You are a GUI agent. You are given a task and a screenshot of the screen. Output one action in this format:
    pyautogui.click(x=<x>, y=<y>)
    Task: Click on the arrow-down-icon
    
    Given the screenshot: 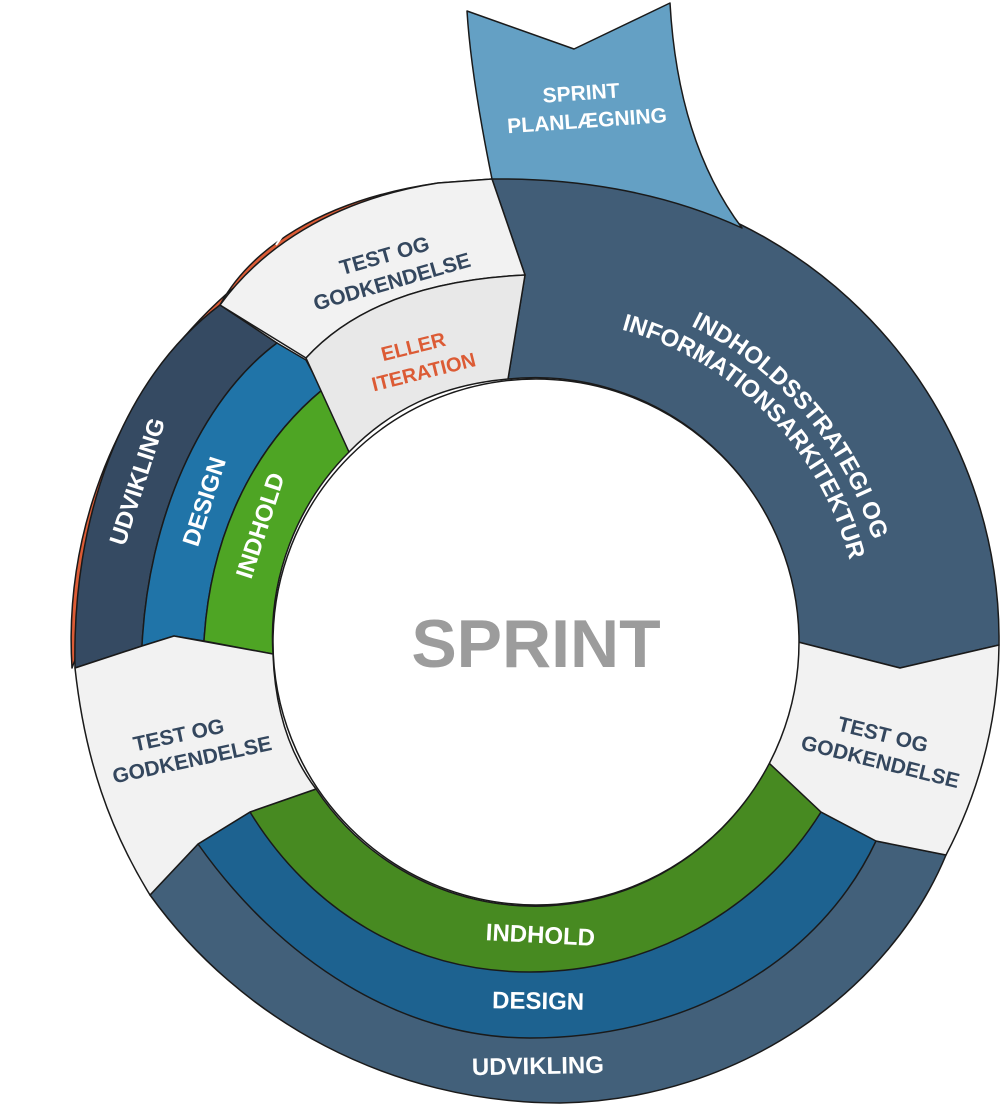 What is the action you would take?
    pyautogui.click(x=91, y=455)
    